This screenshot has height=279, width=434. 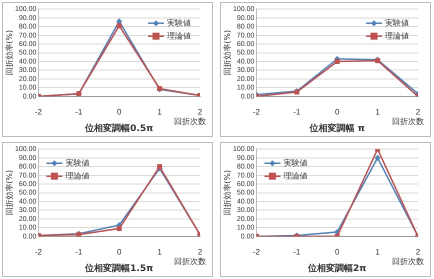 I want to click on x-axis-title: 位相変調幅2π, so click(x=336, y=268).